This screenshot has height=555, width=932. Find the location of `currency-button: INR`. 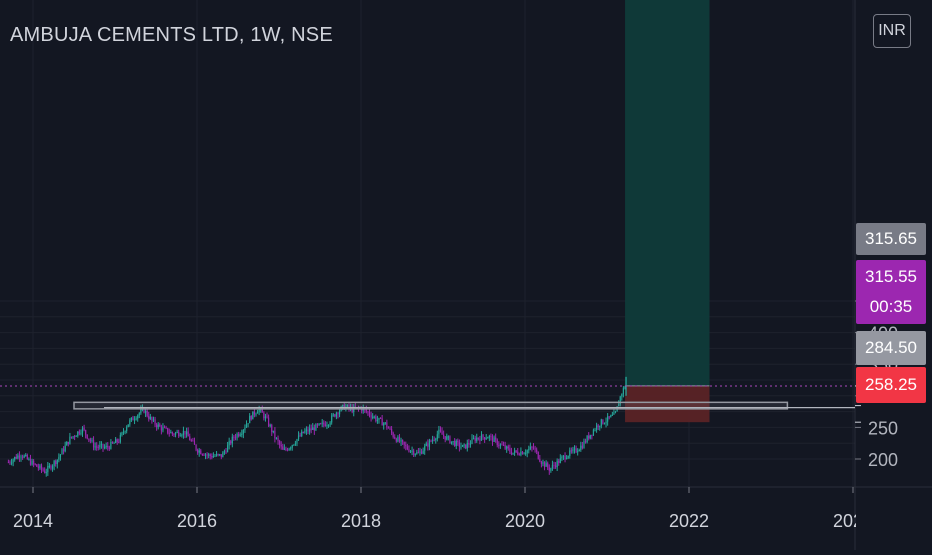

currency-button: INR is located at coordinates (892, 31).